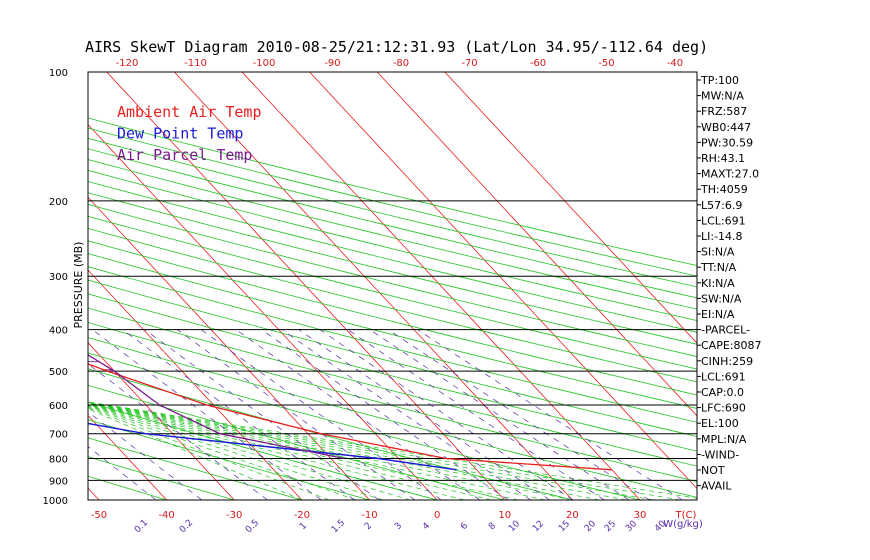 The image size is (870, 560). Describe the element at coordinates (264, 63) in the screenshot. I see `top-temp-tick-label: -100` at that location.